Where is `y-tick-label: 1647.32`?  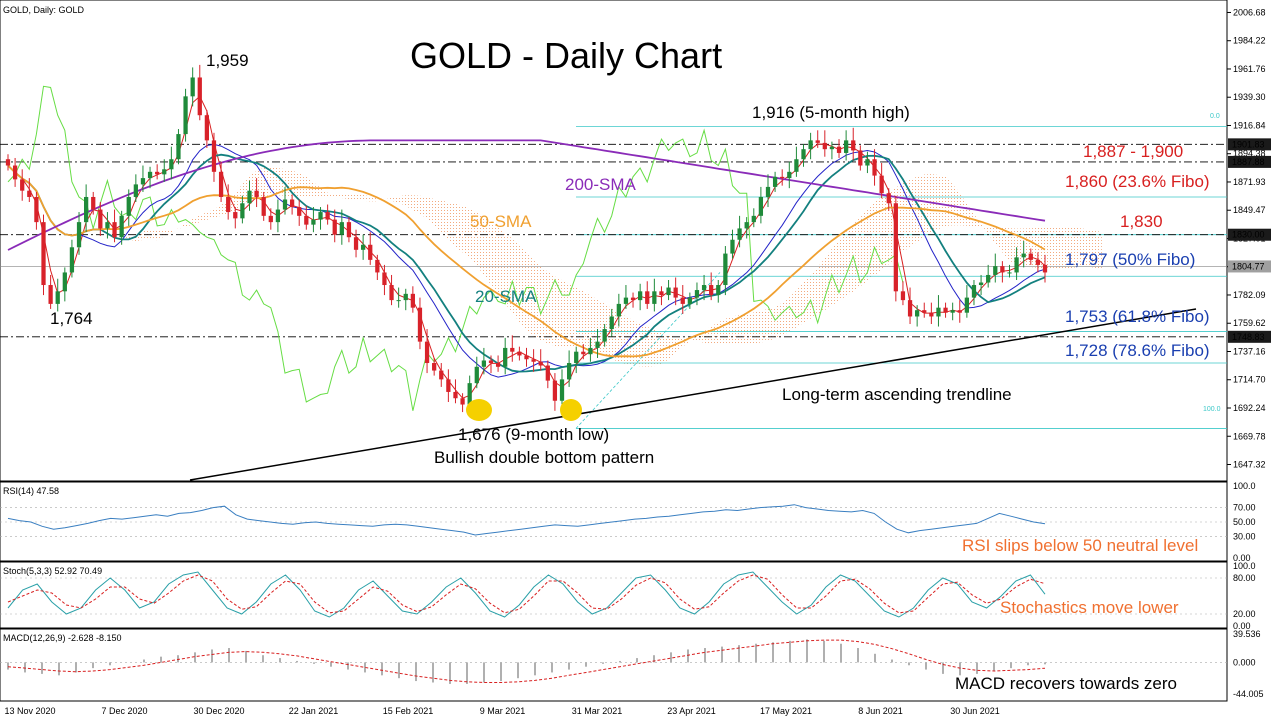 y-tick-label: 1647.32 is located at coordinates (1249, 465).